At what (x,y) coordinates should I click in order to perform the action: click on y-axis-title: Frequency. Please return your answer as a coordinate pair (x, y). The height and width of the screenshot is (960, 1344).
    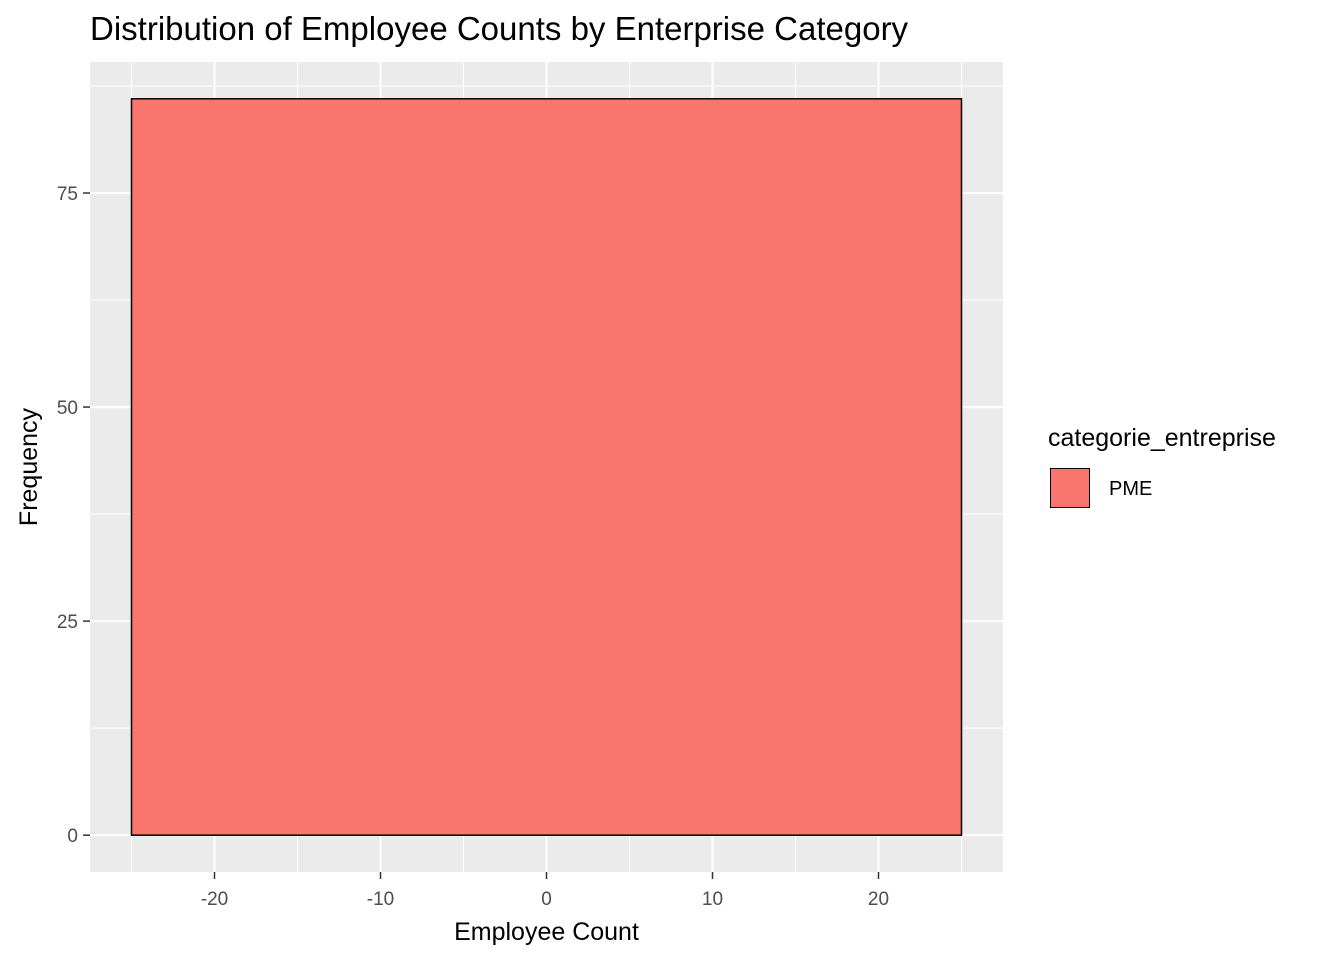
    Looking at the image, I should click on (29, 466).